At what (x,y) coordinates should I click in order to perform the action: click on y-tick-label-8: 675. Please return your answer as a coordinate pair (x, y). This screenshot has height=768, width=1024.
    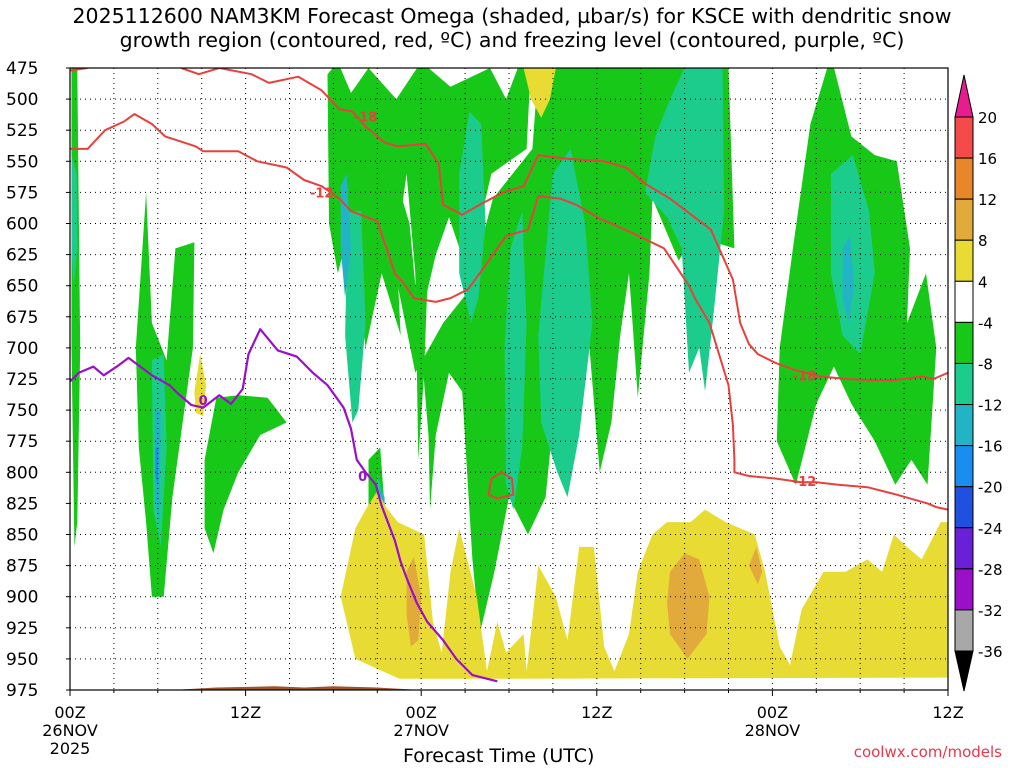
    Looking at the image, I should click on (22, 318).